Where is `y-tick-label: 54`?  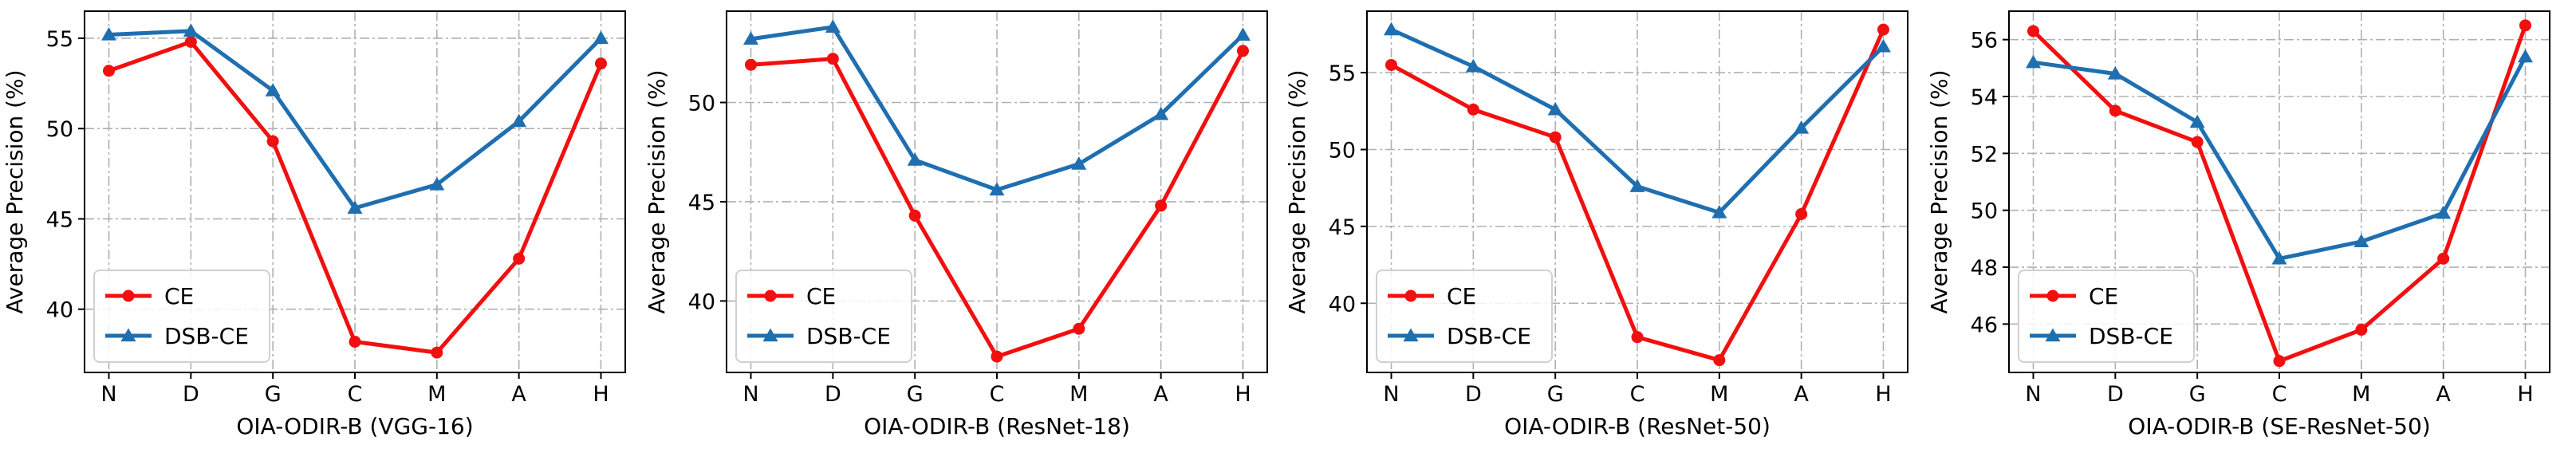 y-tick-label: 54 is located at coordinates (1984, 97).